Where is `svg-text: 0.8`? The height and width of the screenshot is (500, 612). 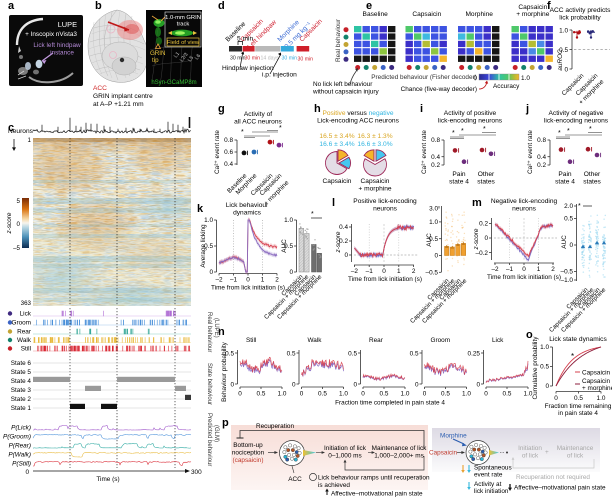 svg-text: 0.8 is located at coordinates (435, 140).